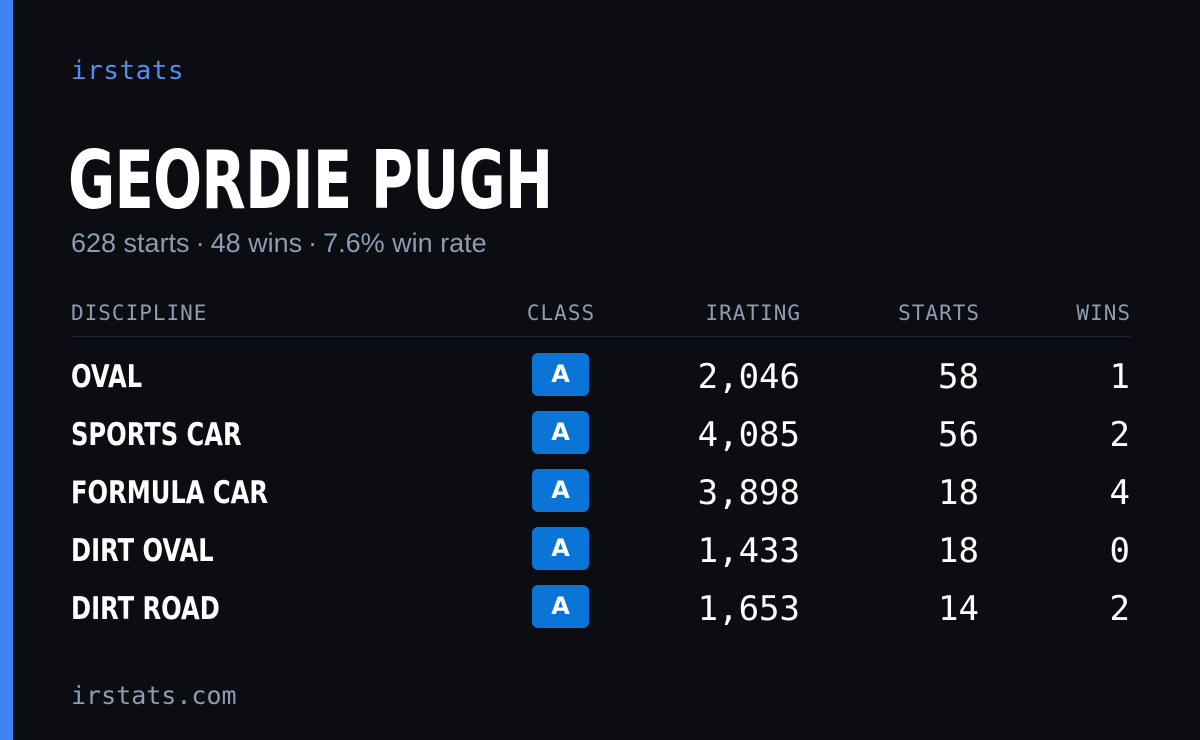 This screenshot has height=740, width=1200. What do you see at coordinates (256, 243) in the screenshot?
I see `wins-summary: 48 wins` at bounding box center [256, 243].